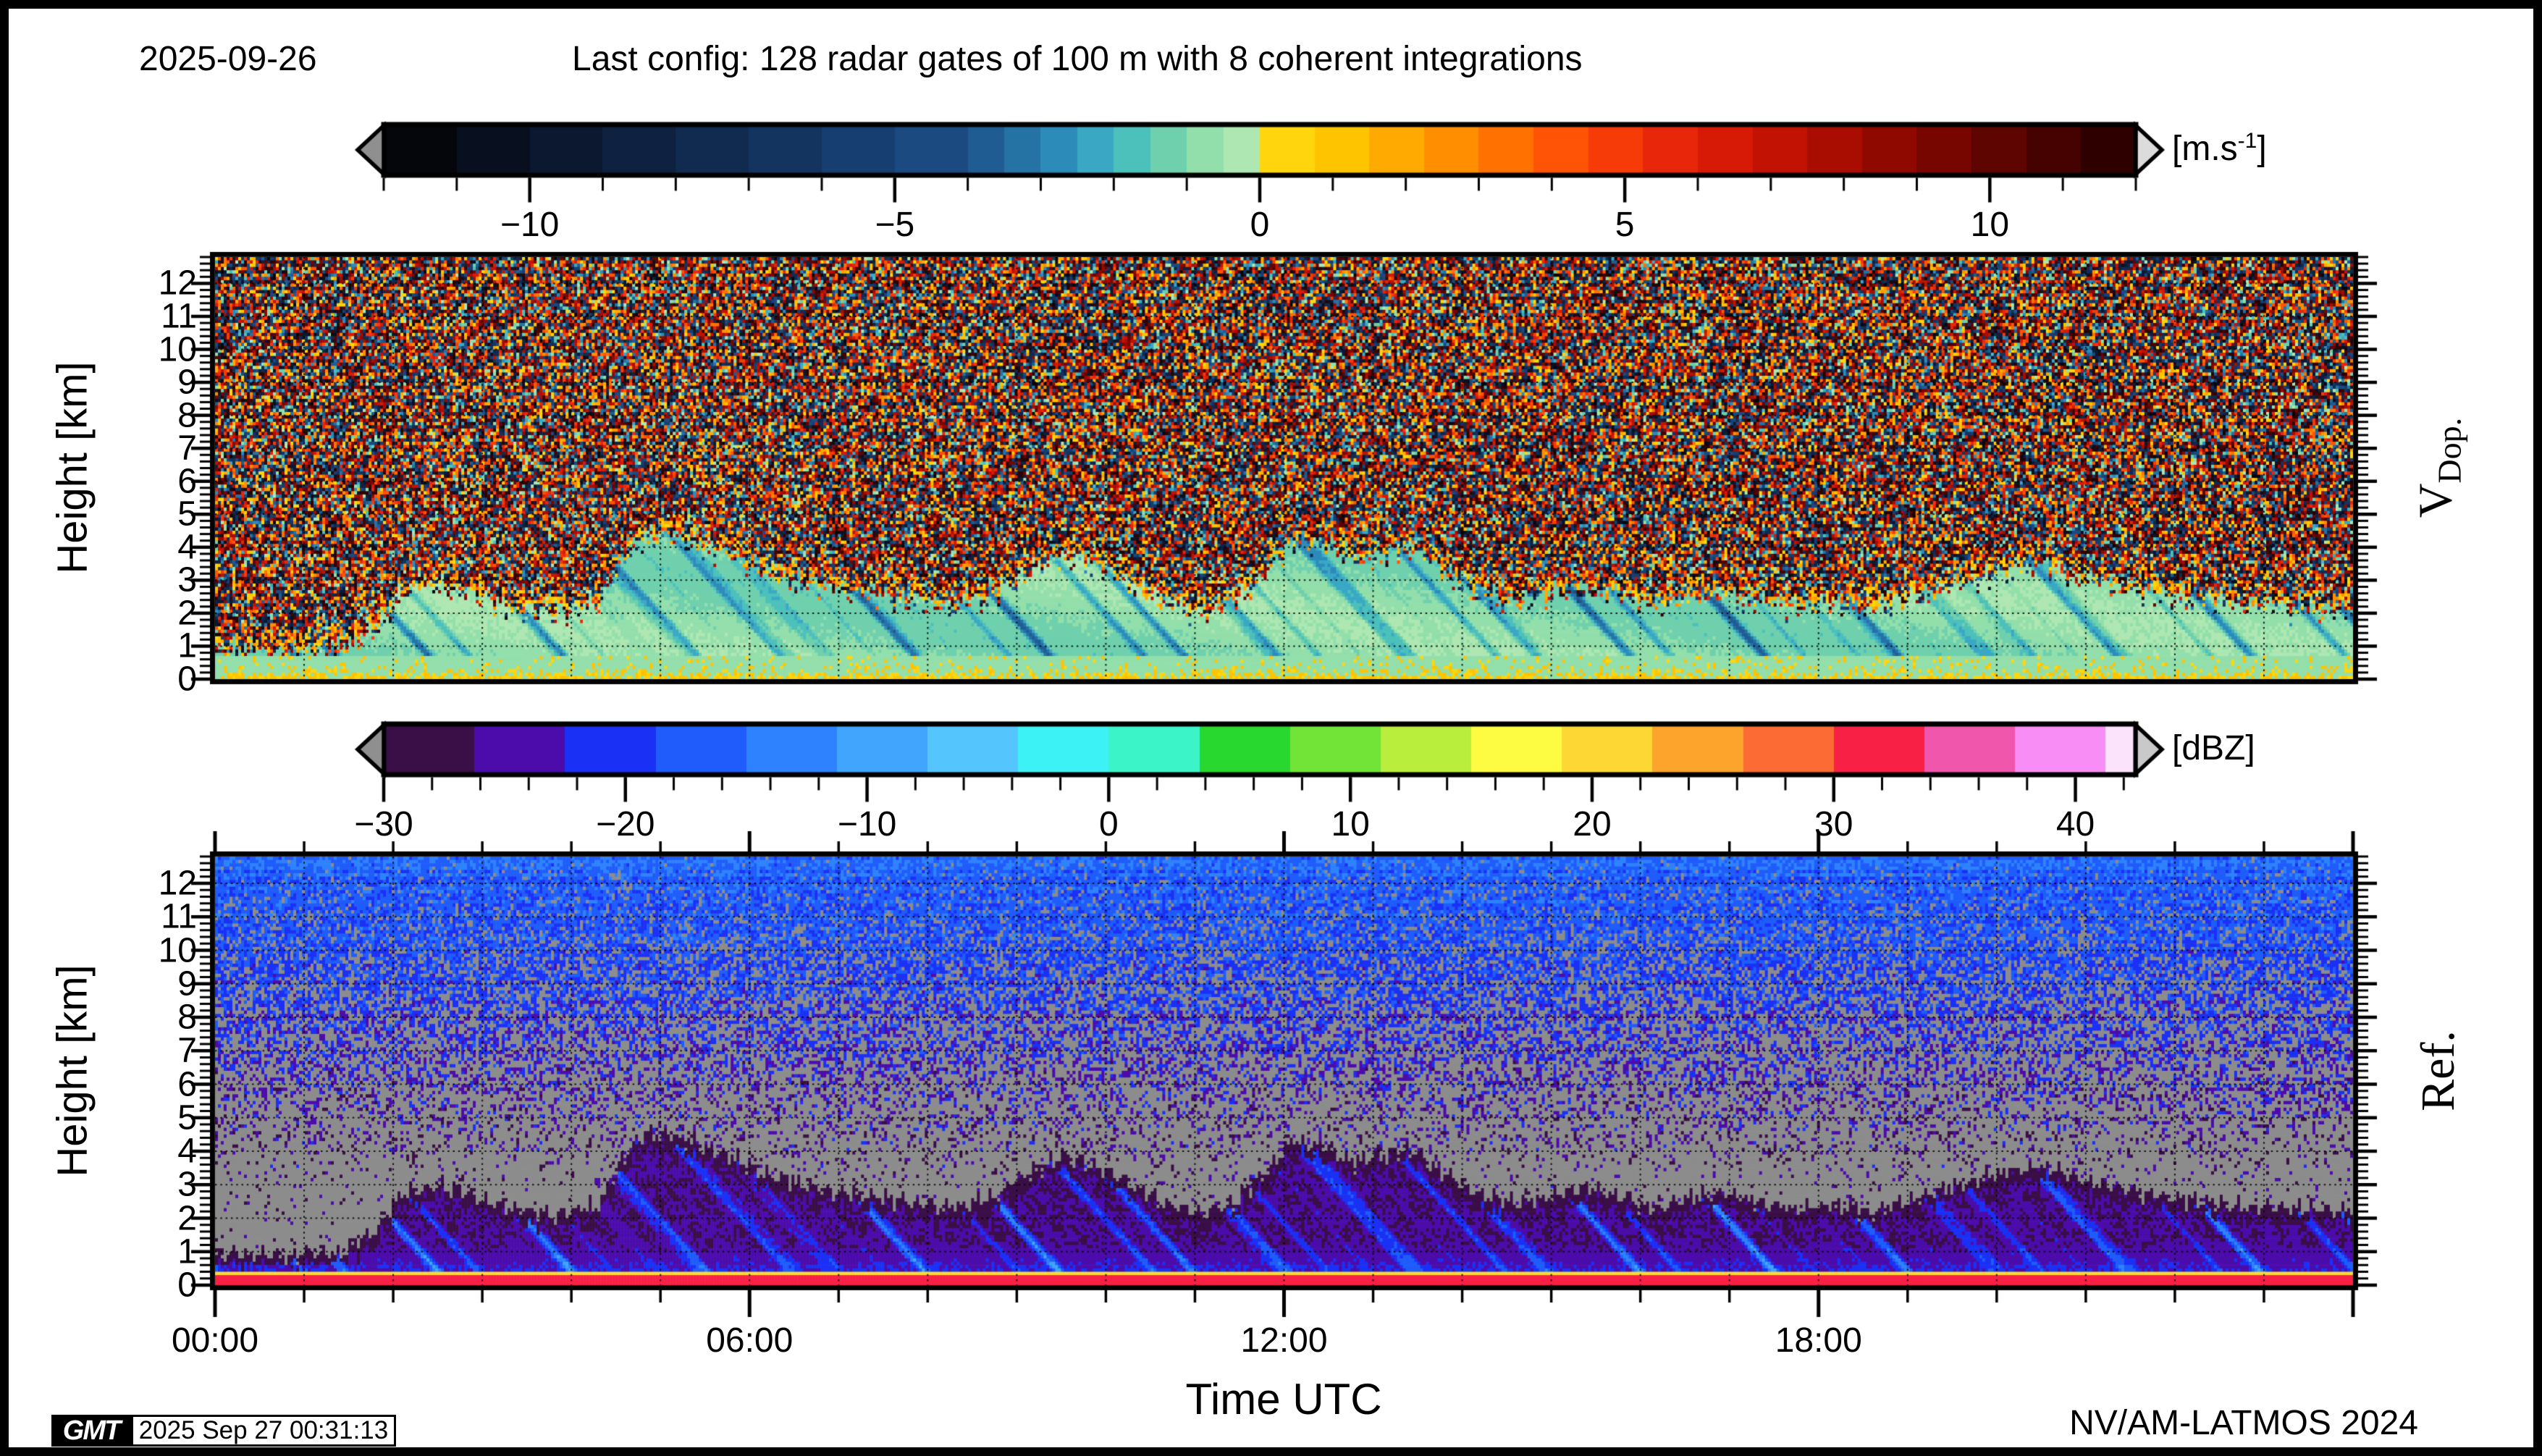 This screenshot has width=2542, height=1456. What do you see at coordinates (1284, 1340) in the screenshot?
I see `tick-label: 12:00` at bounding box center [1284, 1340].